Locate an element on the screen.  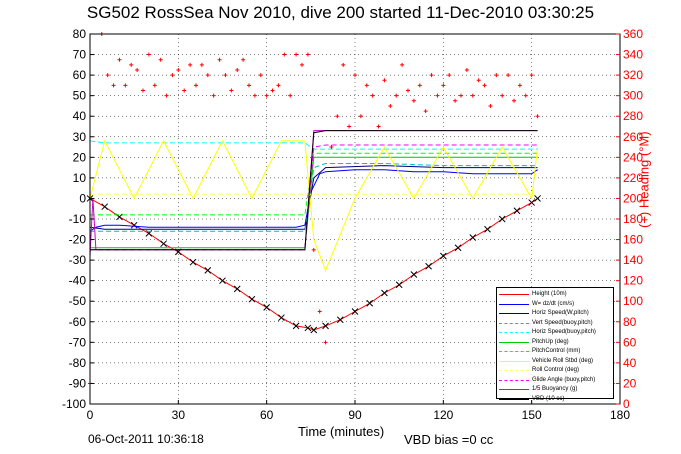
x-tick-label: 30 is located at coordinates (179, 415).